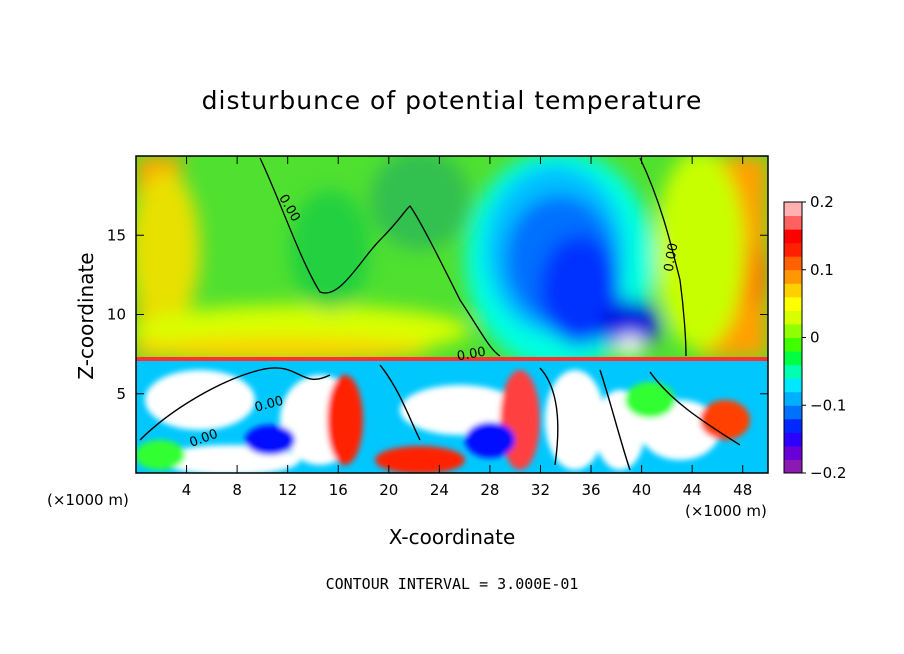  What do you see at coordinates (828, 405) in the screenshot?
I see `colorbar-tick-label: −0.1` at bounding box center [828, 405].